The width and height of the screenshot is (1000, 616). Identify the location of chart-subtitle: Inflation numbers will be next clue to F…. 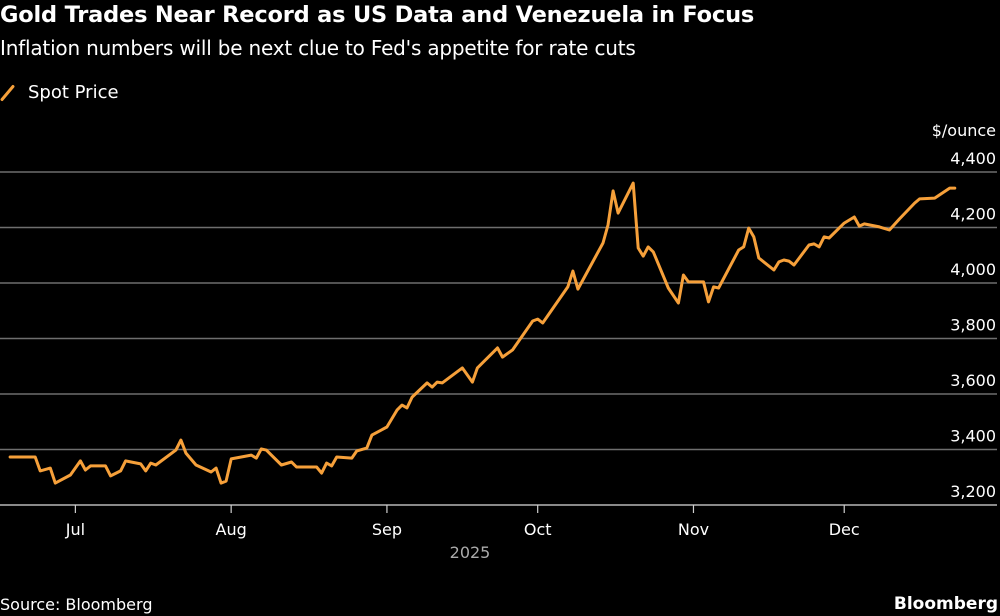
(318, 48).